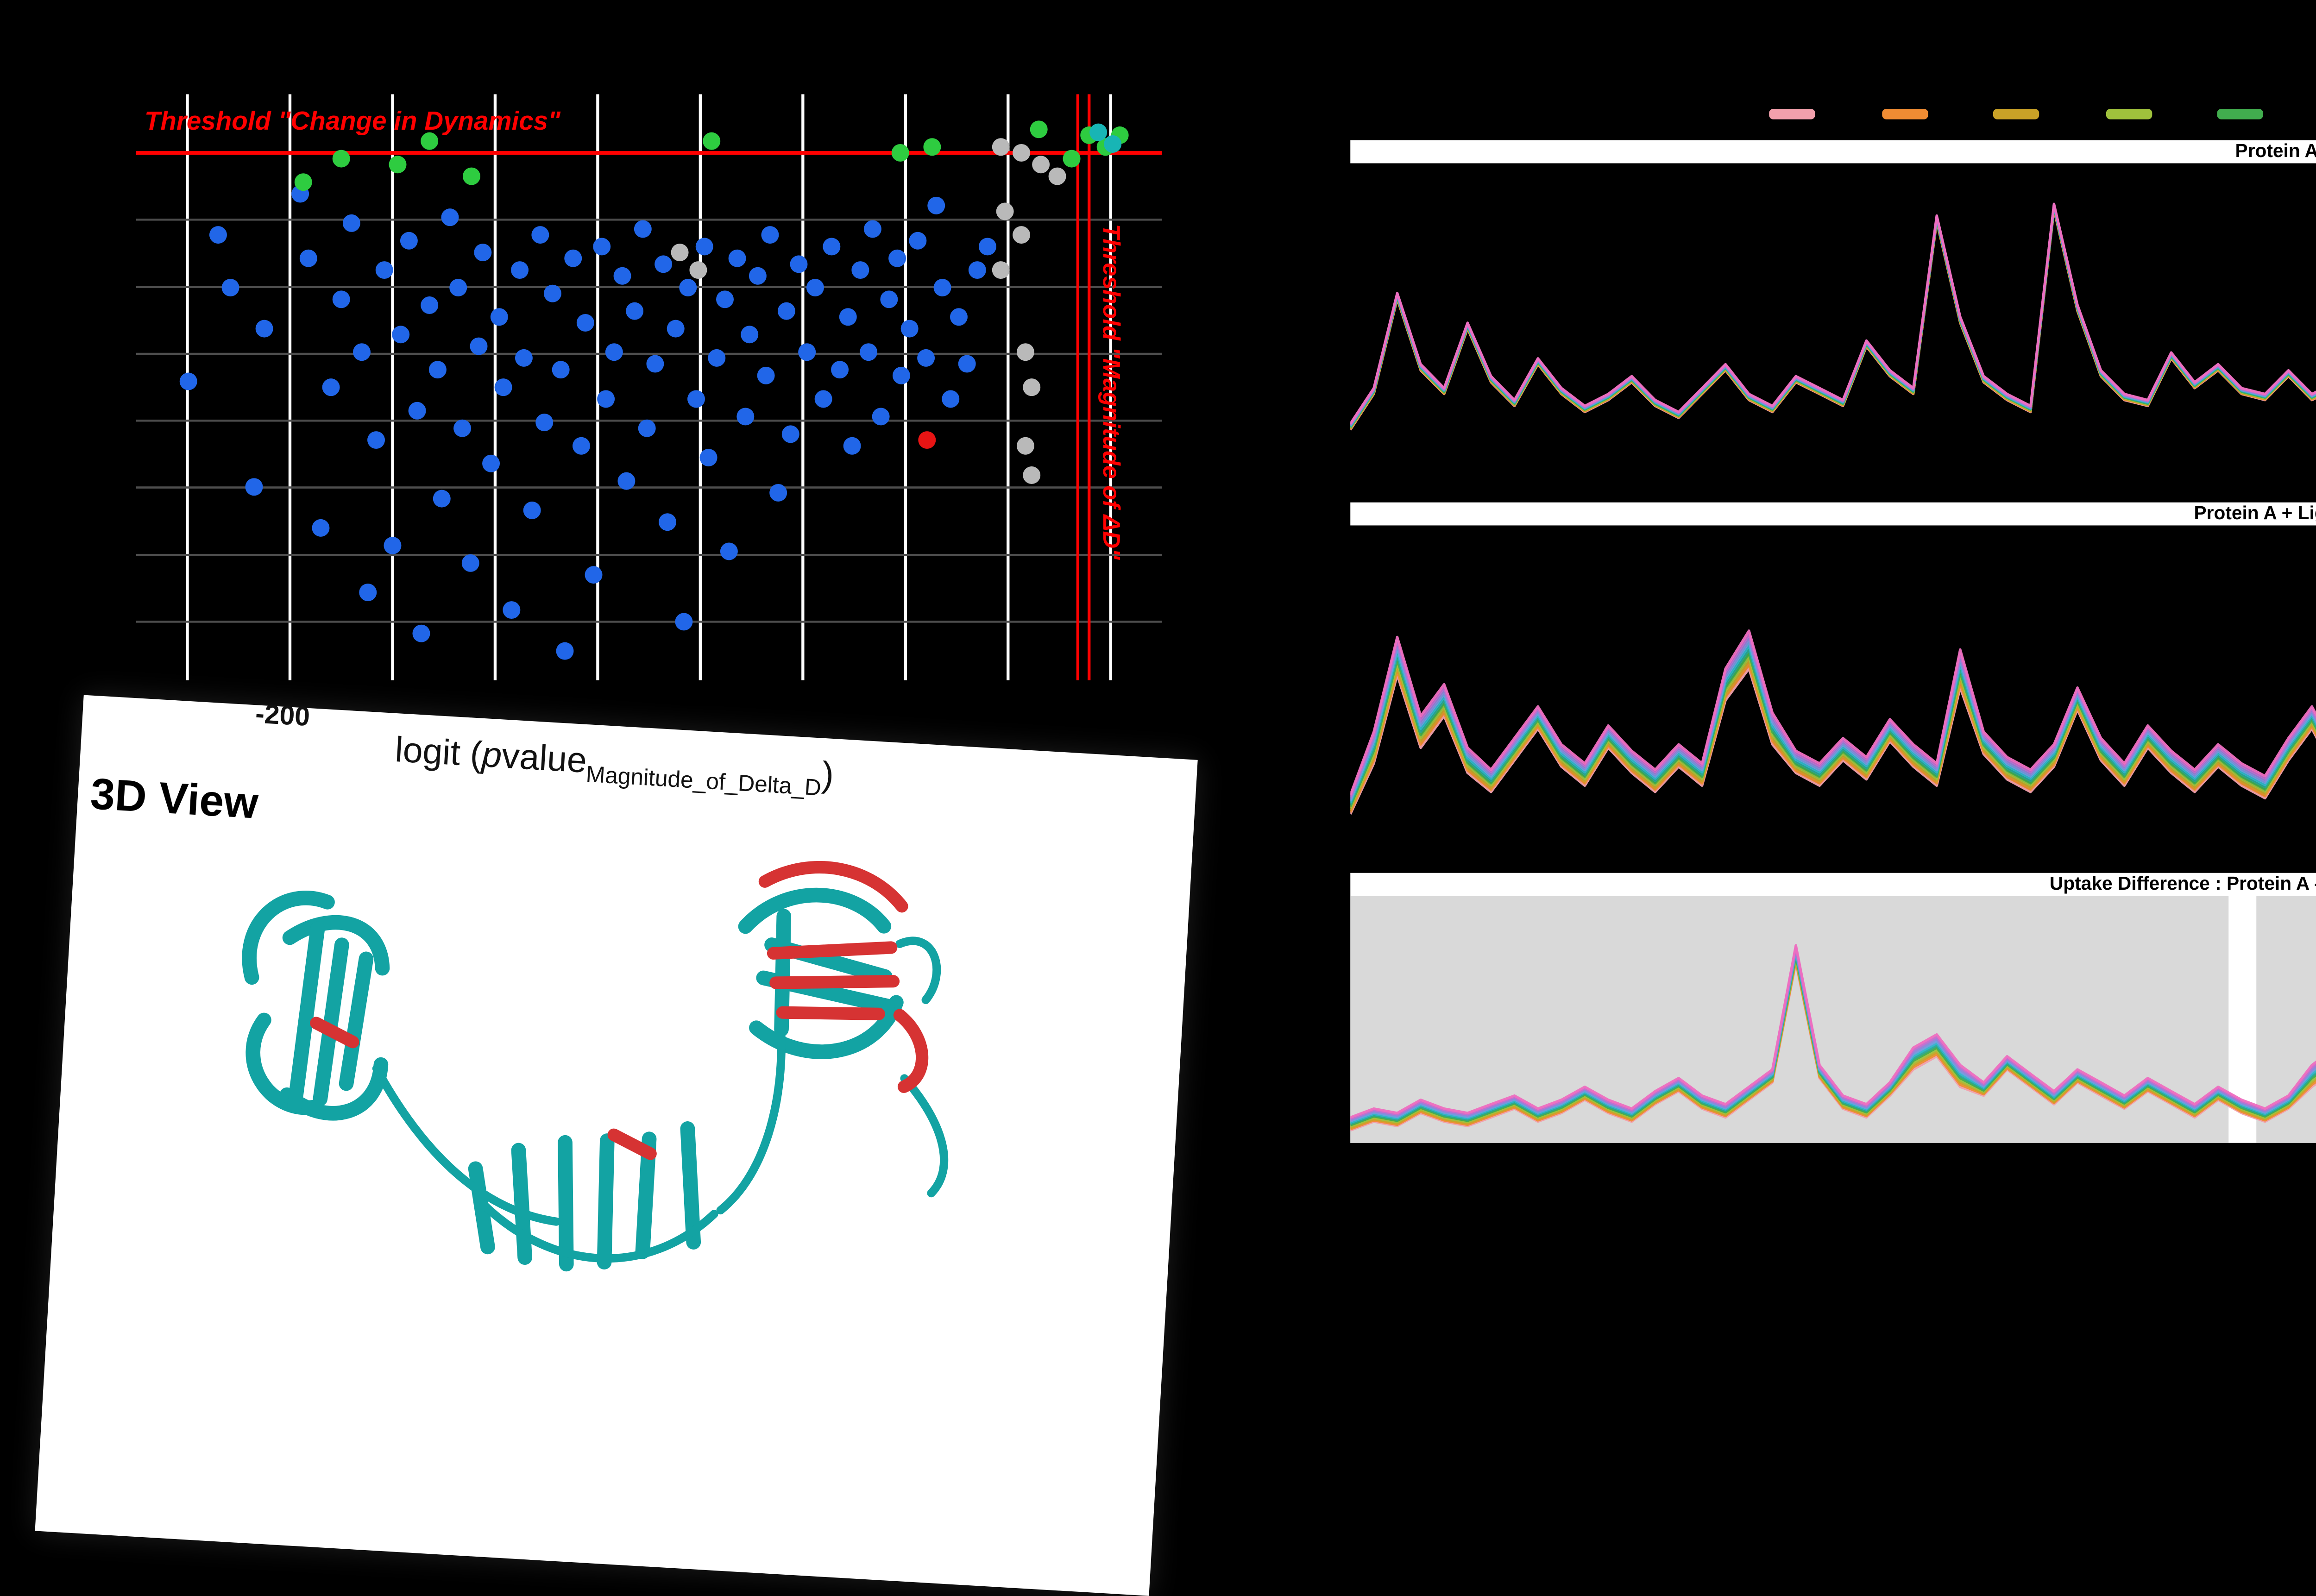  I want to click on panel-title-protein-a-ligand: Protein A + Ligand, so click(1833, 514).